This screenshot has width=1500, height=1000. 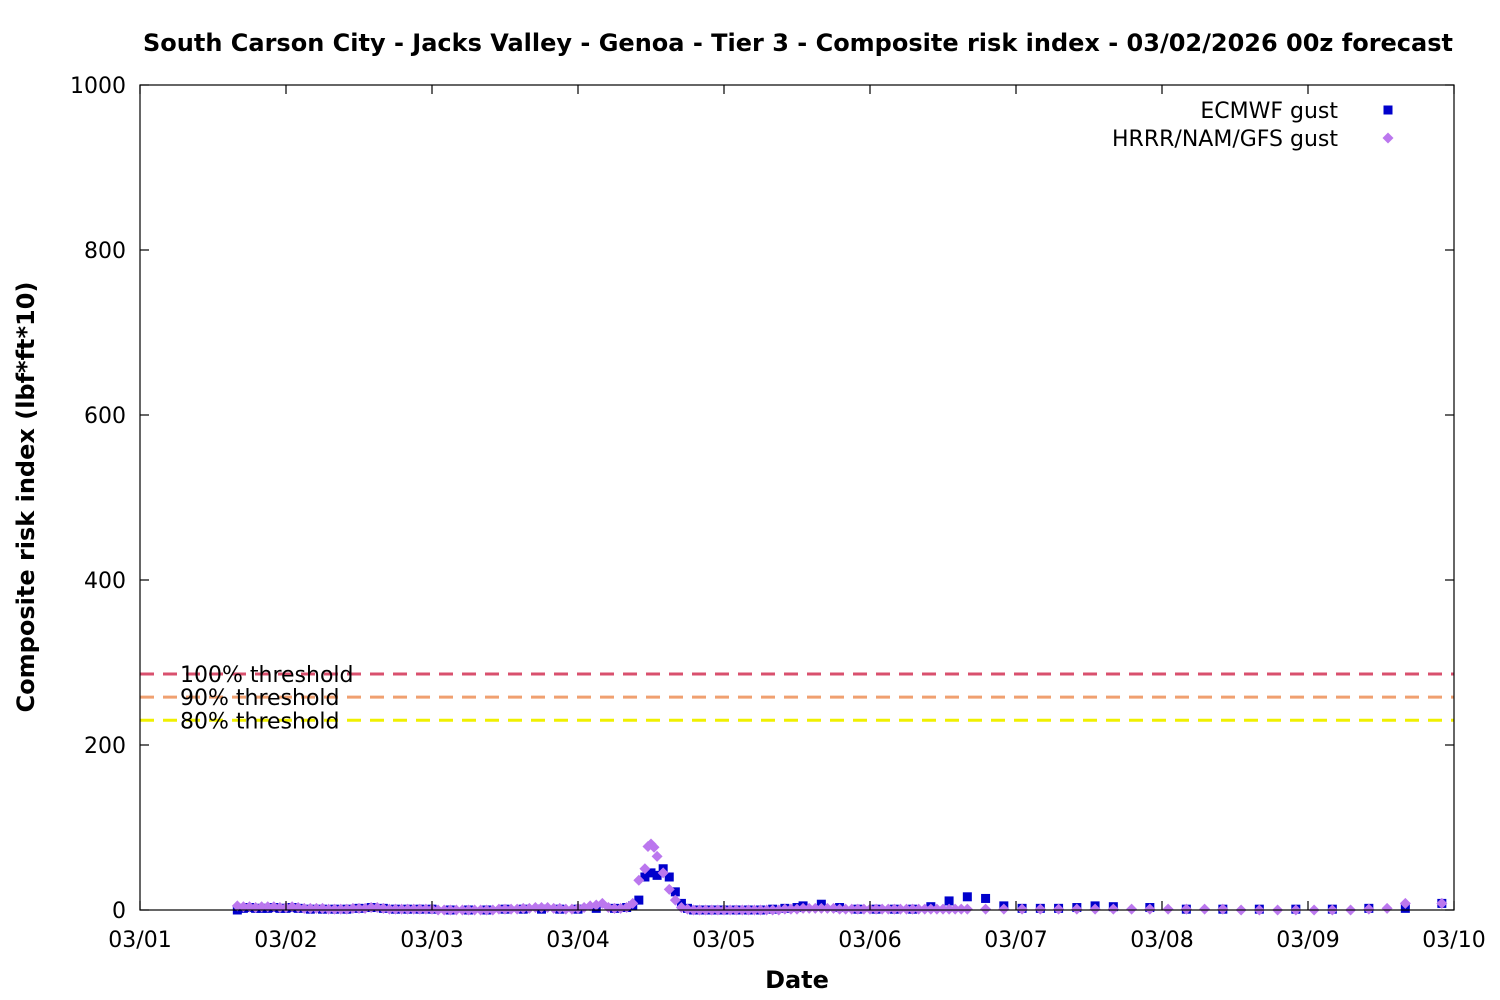 What do you see at coordinates (267, 675) in the screenshot?
I see `threshold-label: 100% threshold` at bounding box center [267, 675].